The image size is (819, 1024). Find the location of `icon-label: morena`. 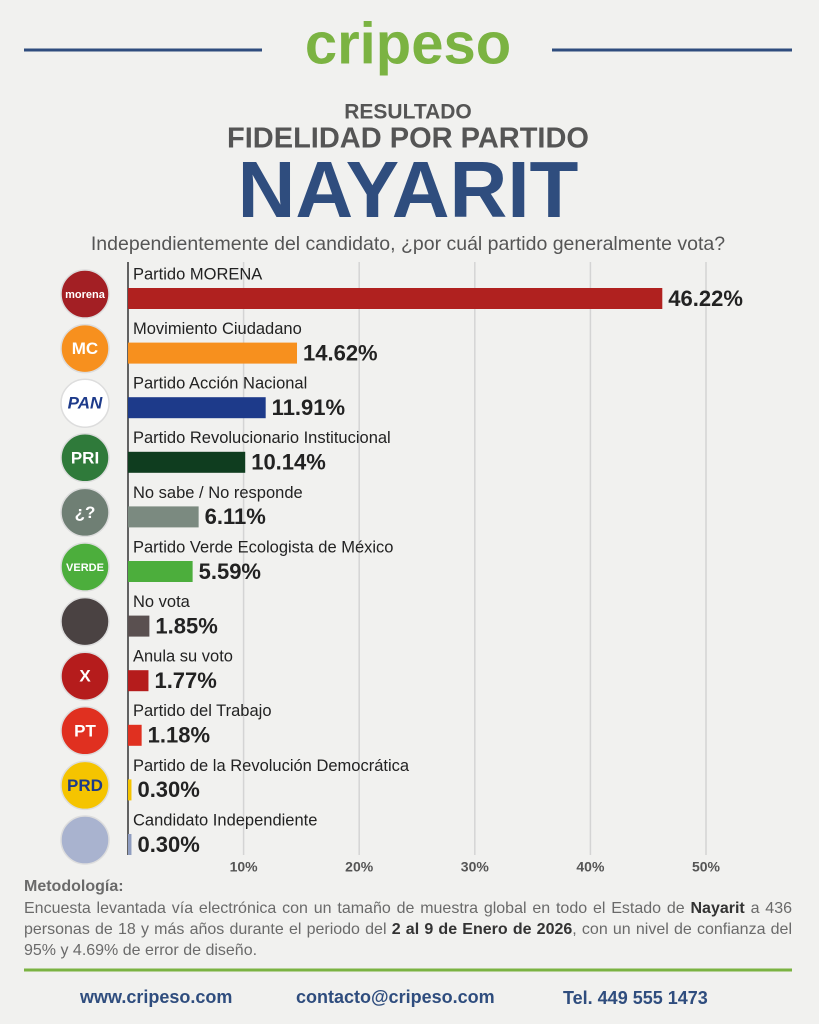

icon-label: morena is located at coordinates (85, 295).